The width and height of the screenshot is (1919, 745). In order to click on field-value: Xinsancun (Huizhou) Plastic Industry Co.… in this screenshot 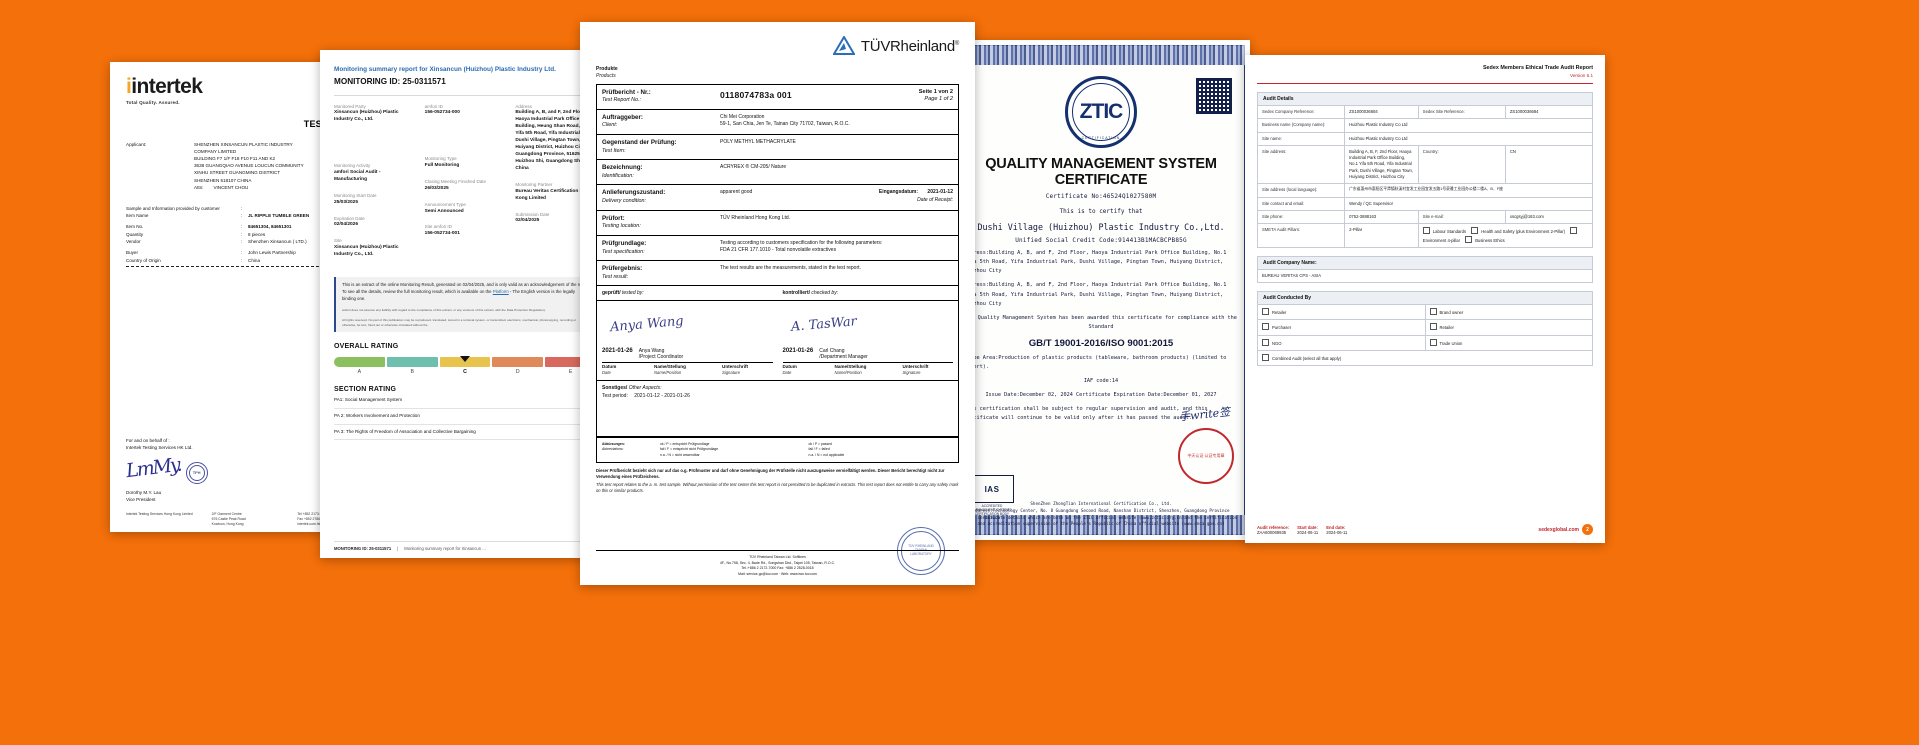, I will do `click(366, 116)`.